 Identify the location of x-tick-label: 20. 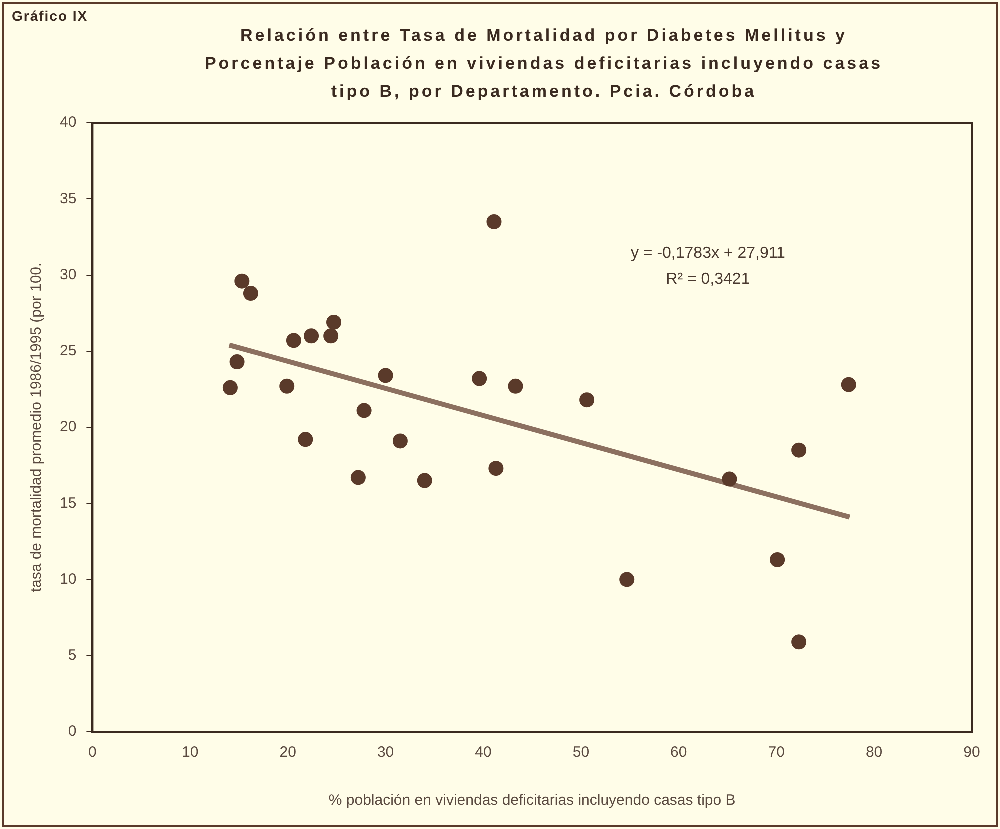
(288, 753).